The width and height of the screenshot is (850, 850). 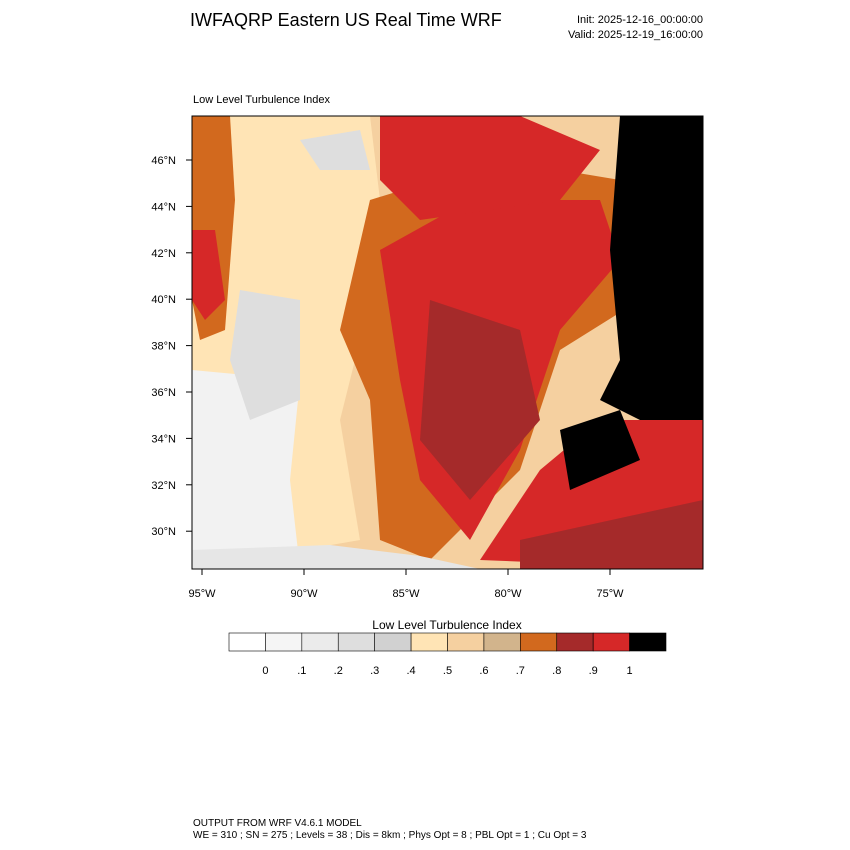 What do you see at coordinates (446, 625) in the screenshot?
I see `colorbar-title: Low Level Turbulence Index` at bounding box center [446, 625].